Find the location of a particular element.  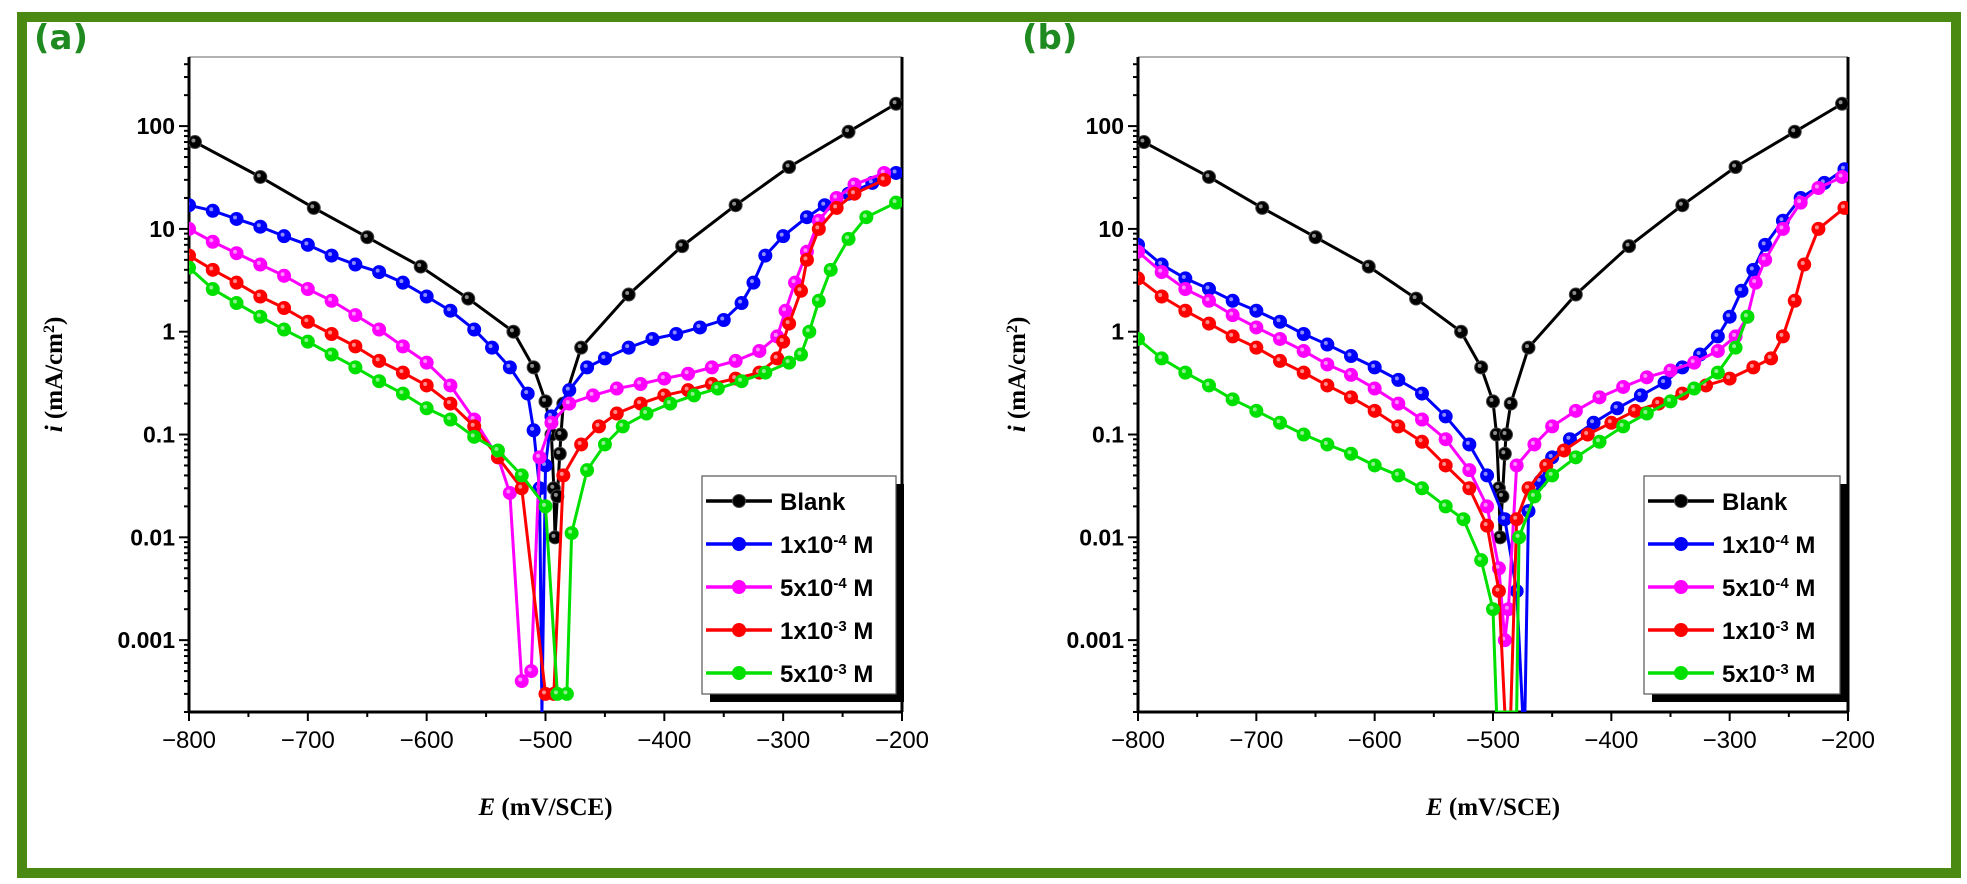

legend-label-unit: M is located at coordinates (860, 588).